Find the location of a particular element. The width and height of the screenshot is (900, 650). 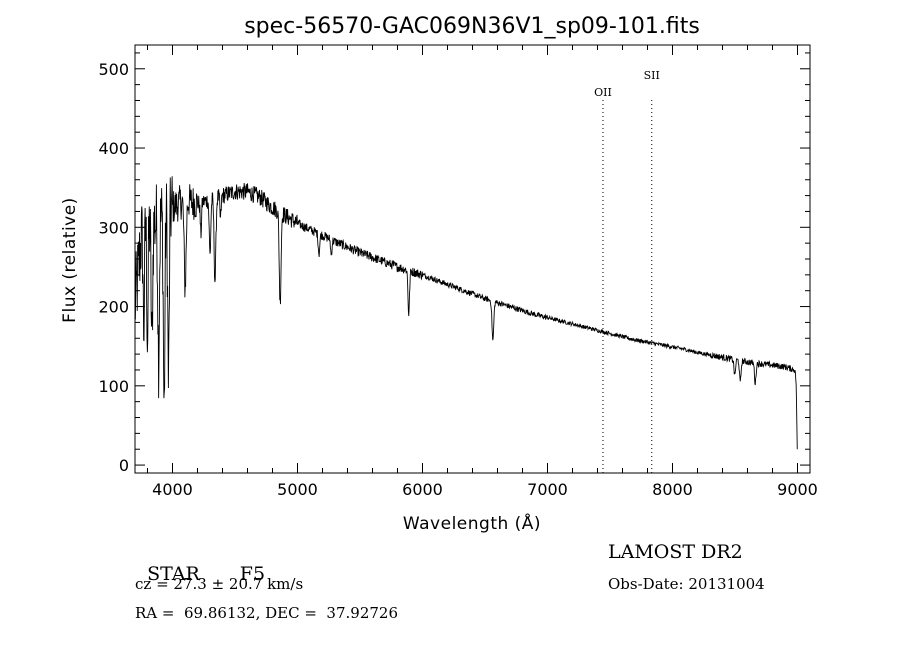

x-tick-label: 6000 is located at coordinates (422, 489).